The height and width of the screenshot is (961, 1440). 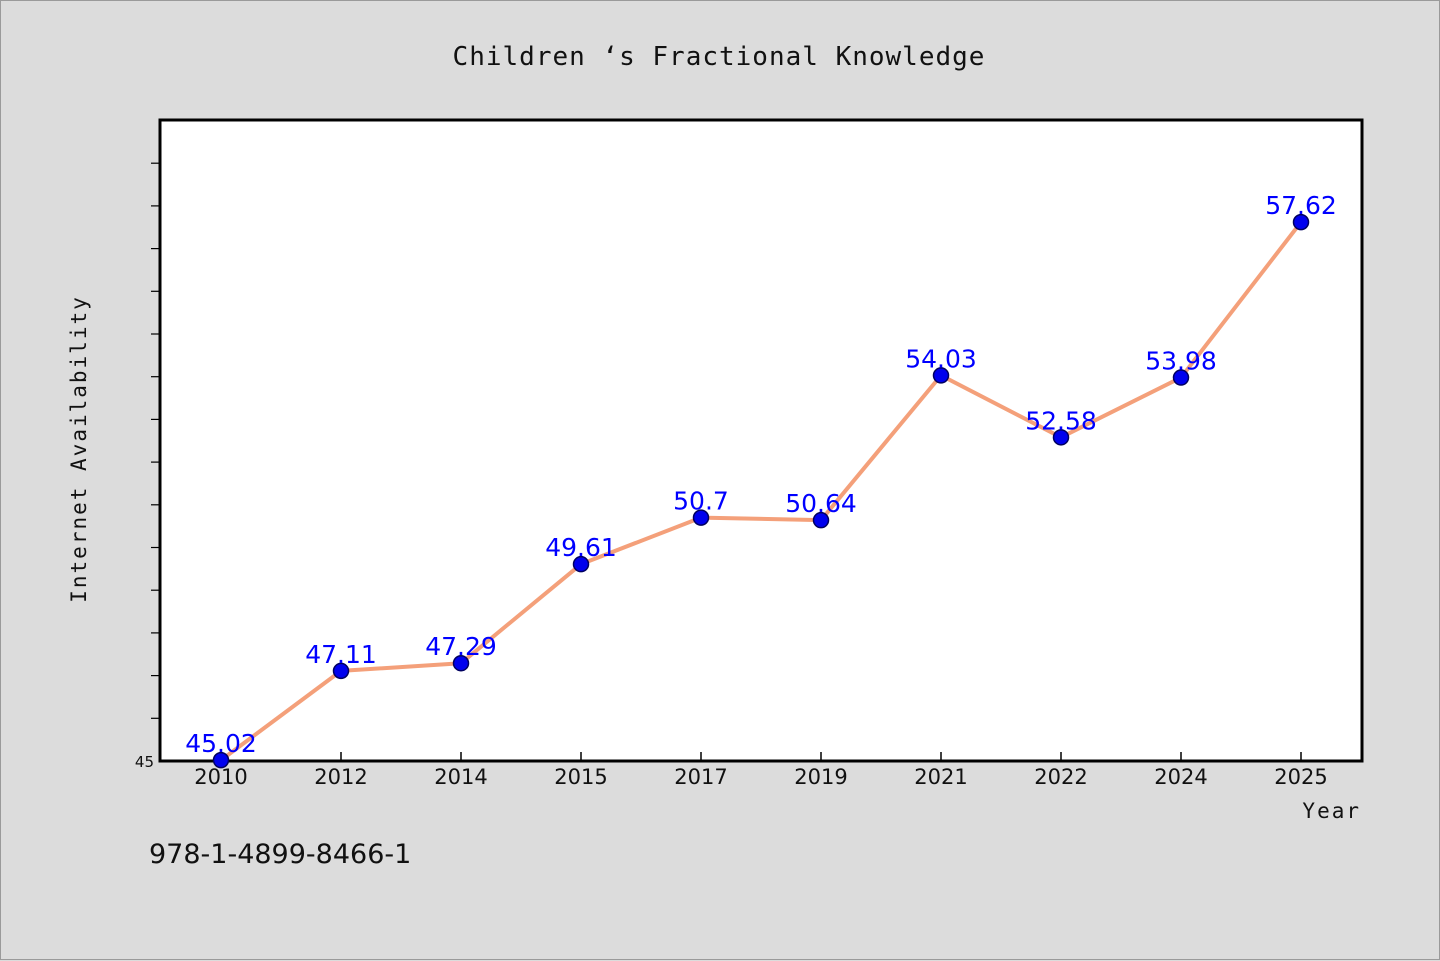 I want to click on x-tick-label: 2015, so click(x=580, y=777).